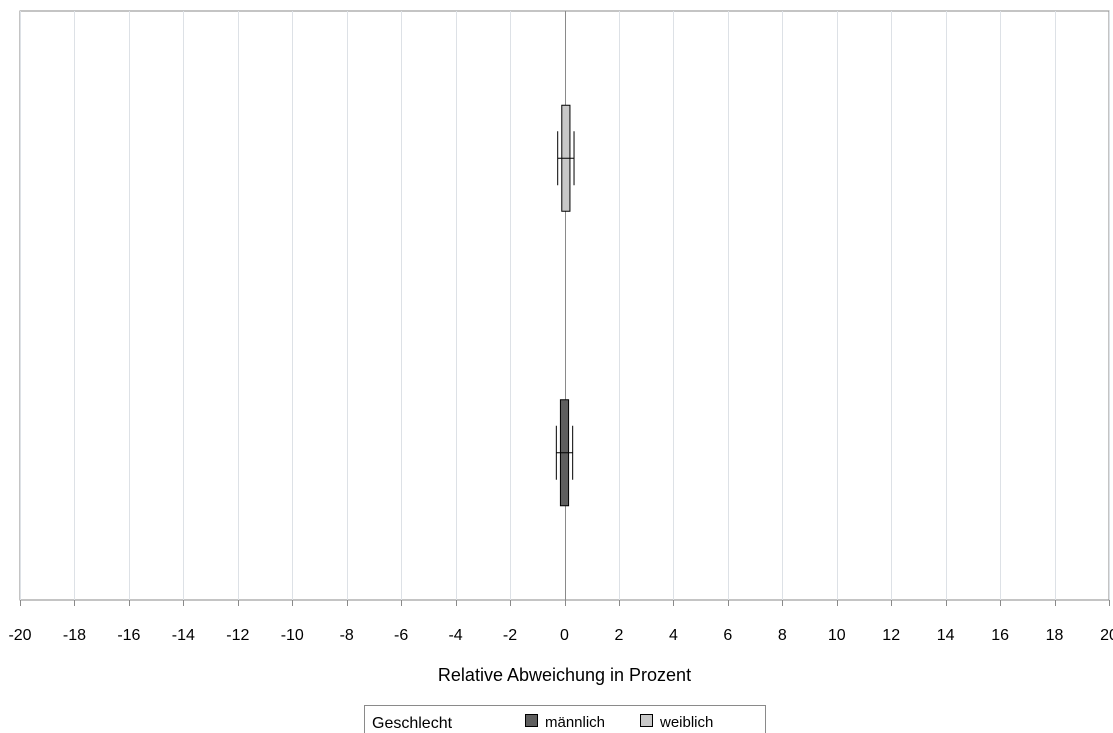 The image size is (1113, 733). What do you see at coordinates (946, 635) in the screenshot?
I see `x-tick-label: 14` at bounding box center [946, 635].